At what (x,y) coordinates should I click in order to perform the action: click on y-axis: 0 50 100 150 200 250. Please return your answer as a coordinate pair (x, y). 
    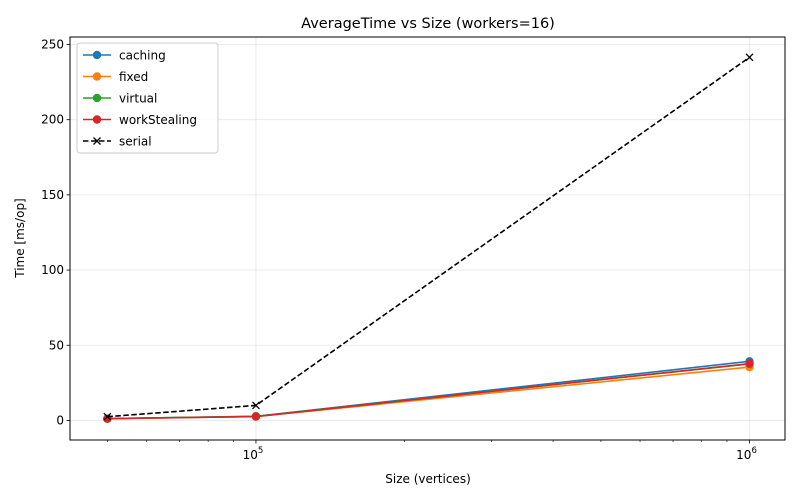
    Looking at the image, I should click on (55, 232).